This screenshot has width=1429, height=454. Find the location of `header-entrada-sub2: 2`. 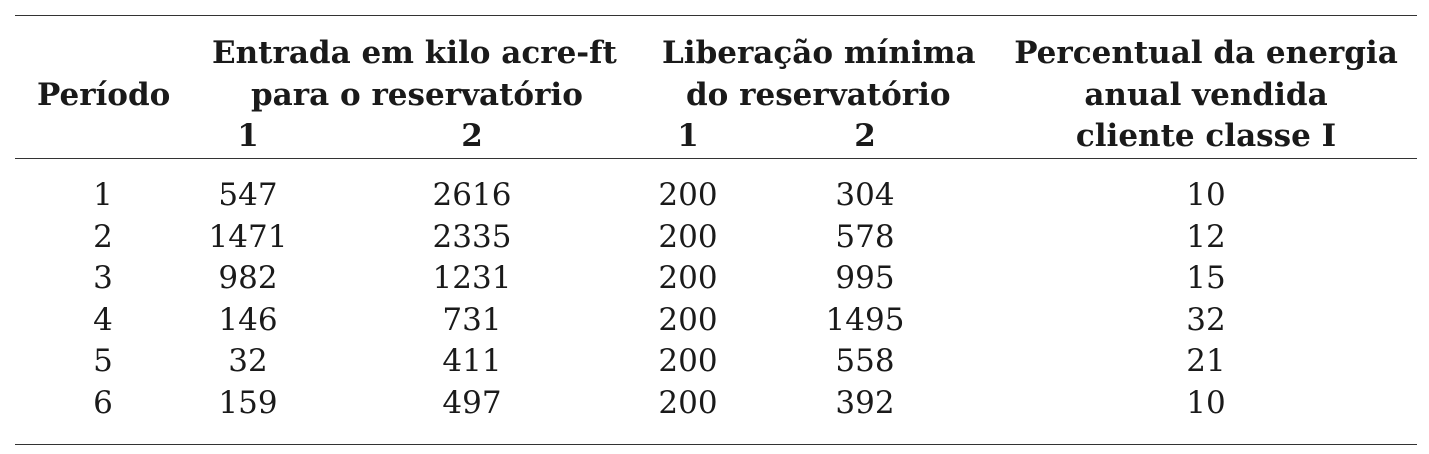

header-entrada-sub2: 2 is located at coordinates (472, 136).